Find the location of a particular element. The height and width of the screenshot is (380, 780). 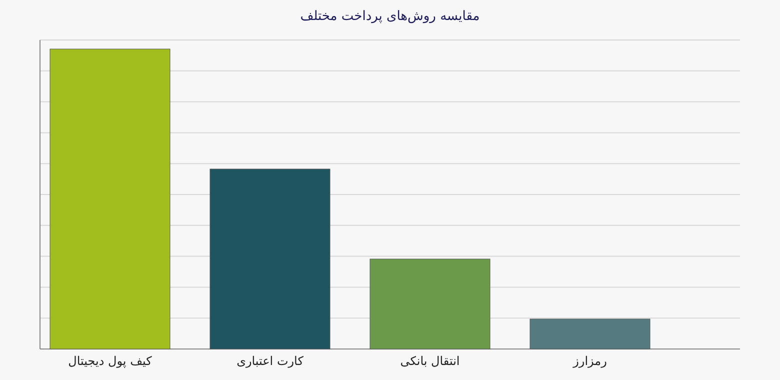

x-tick-label: انتقال بانکی is located at coordinates (430, 361).